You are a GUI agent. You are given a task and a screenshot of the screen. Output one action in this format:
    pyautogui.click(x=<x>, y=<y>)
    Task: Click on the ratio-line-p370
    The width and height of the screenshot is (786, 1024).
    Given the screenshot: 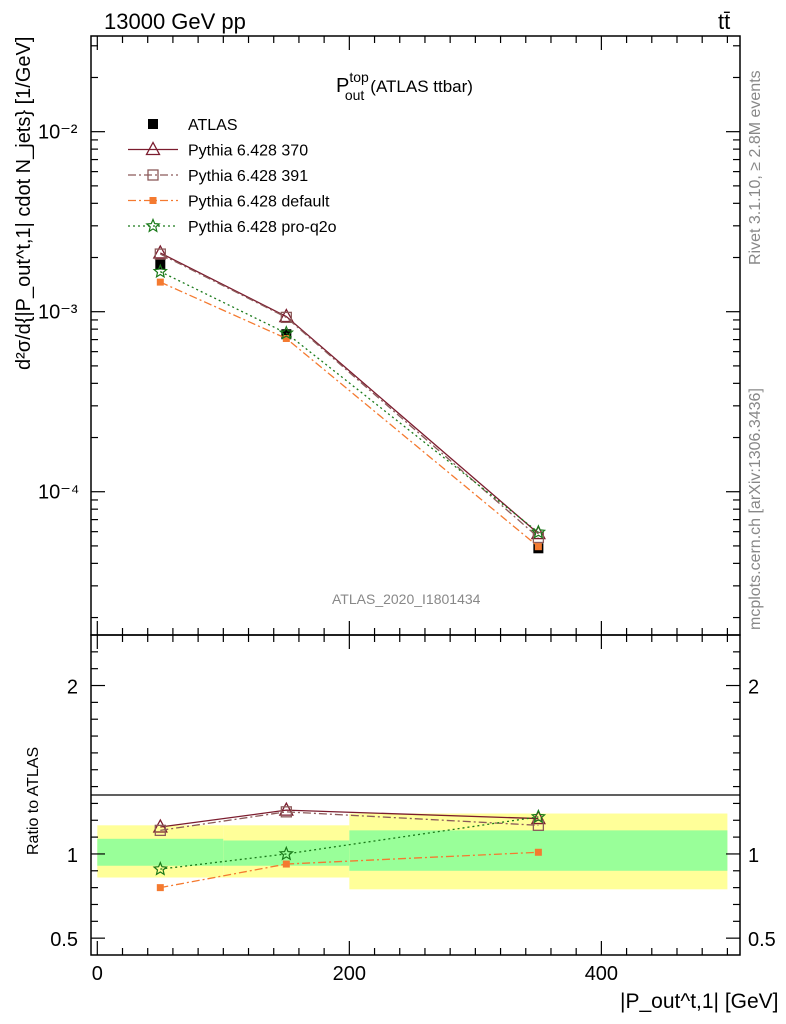 What is the action you would take?
    pyautogui.click(x=349, y=818)
    